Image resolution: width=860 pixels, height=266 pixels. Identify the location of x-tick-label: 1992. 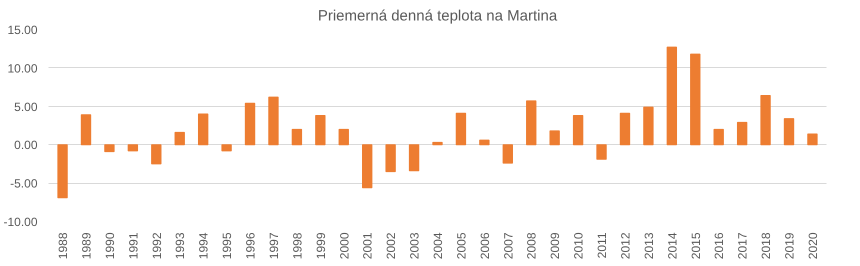
(157, 246).